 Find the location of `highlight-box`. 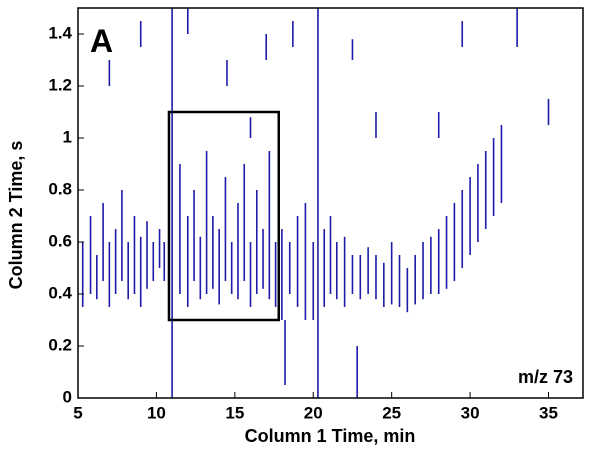

highlight-box is located at coordinates (223, 216).